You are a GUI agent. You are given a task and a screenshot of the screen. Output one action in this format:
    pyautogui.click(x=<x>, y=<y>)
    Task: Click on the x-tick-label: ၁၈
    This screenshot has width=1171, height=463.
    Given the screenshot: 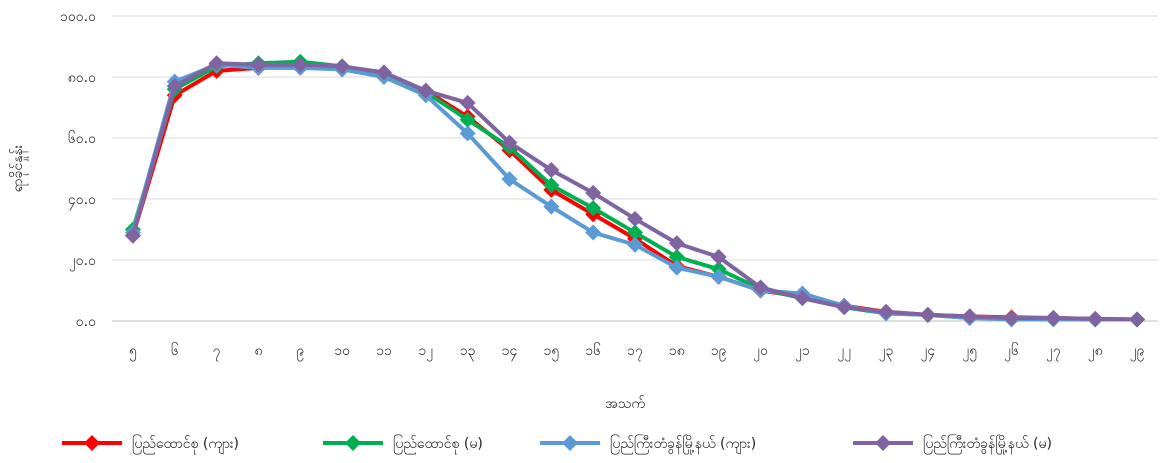 What is the action you would take?
    pyautogui.click(x=677, y=351)
    